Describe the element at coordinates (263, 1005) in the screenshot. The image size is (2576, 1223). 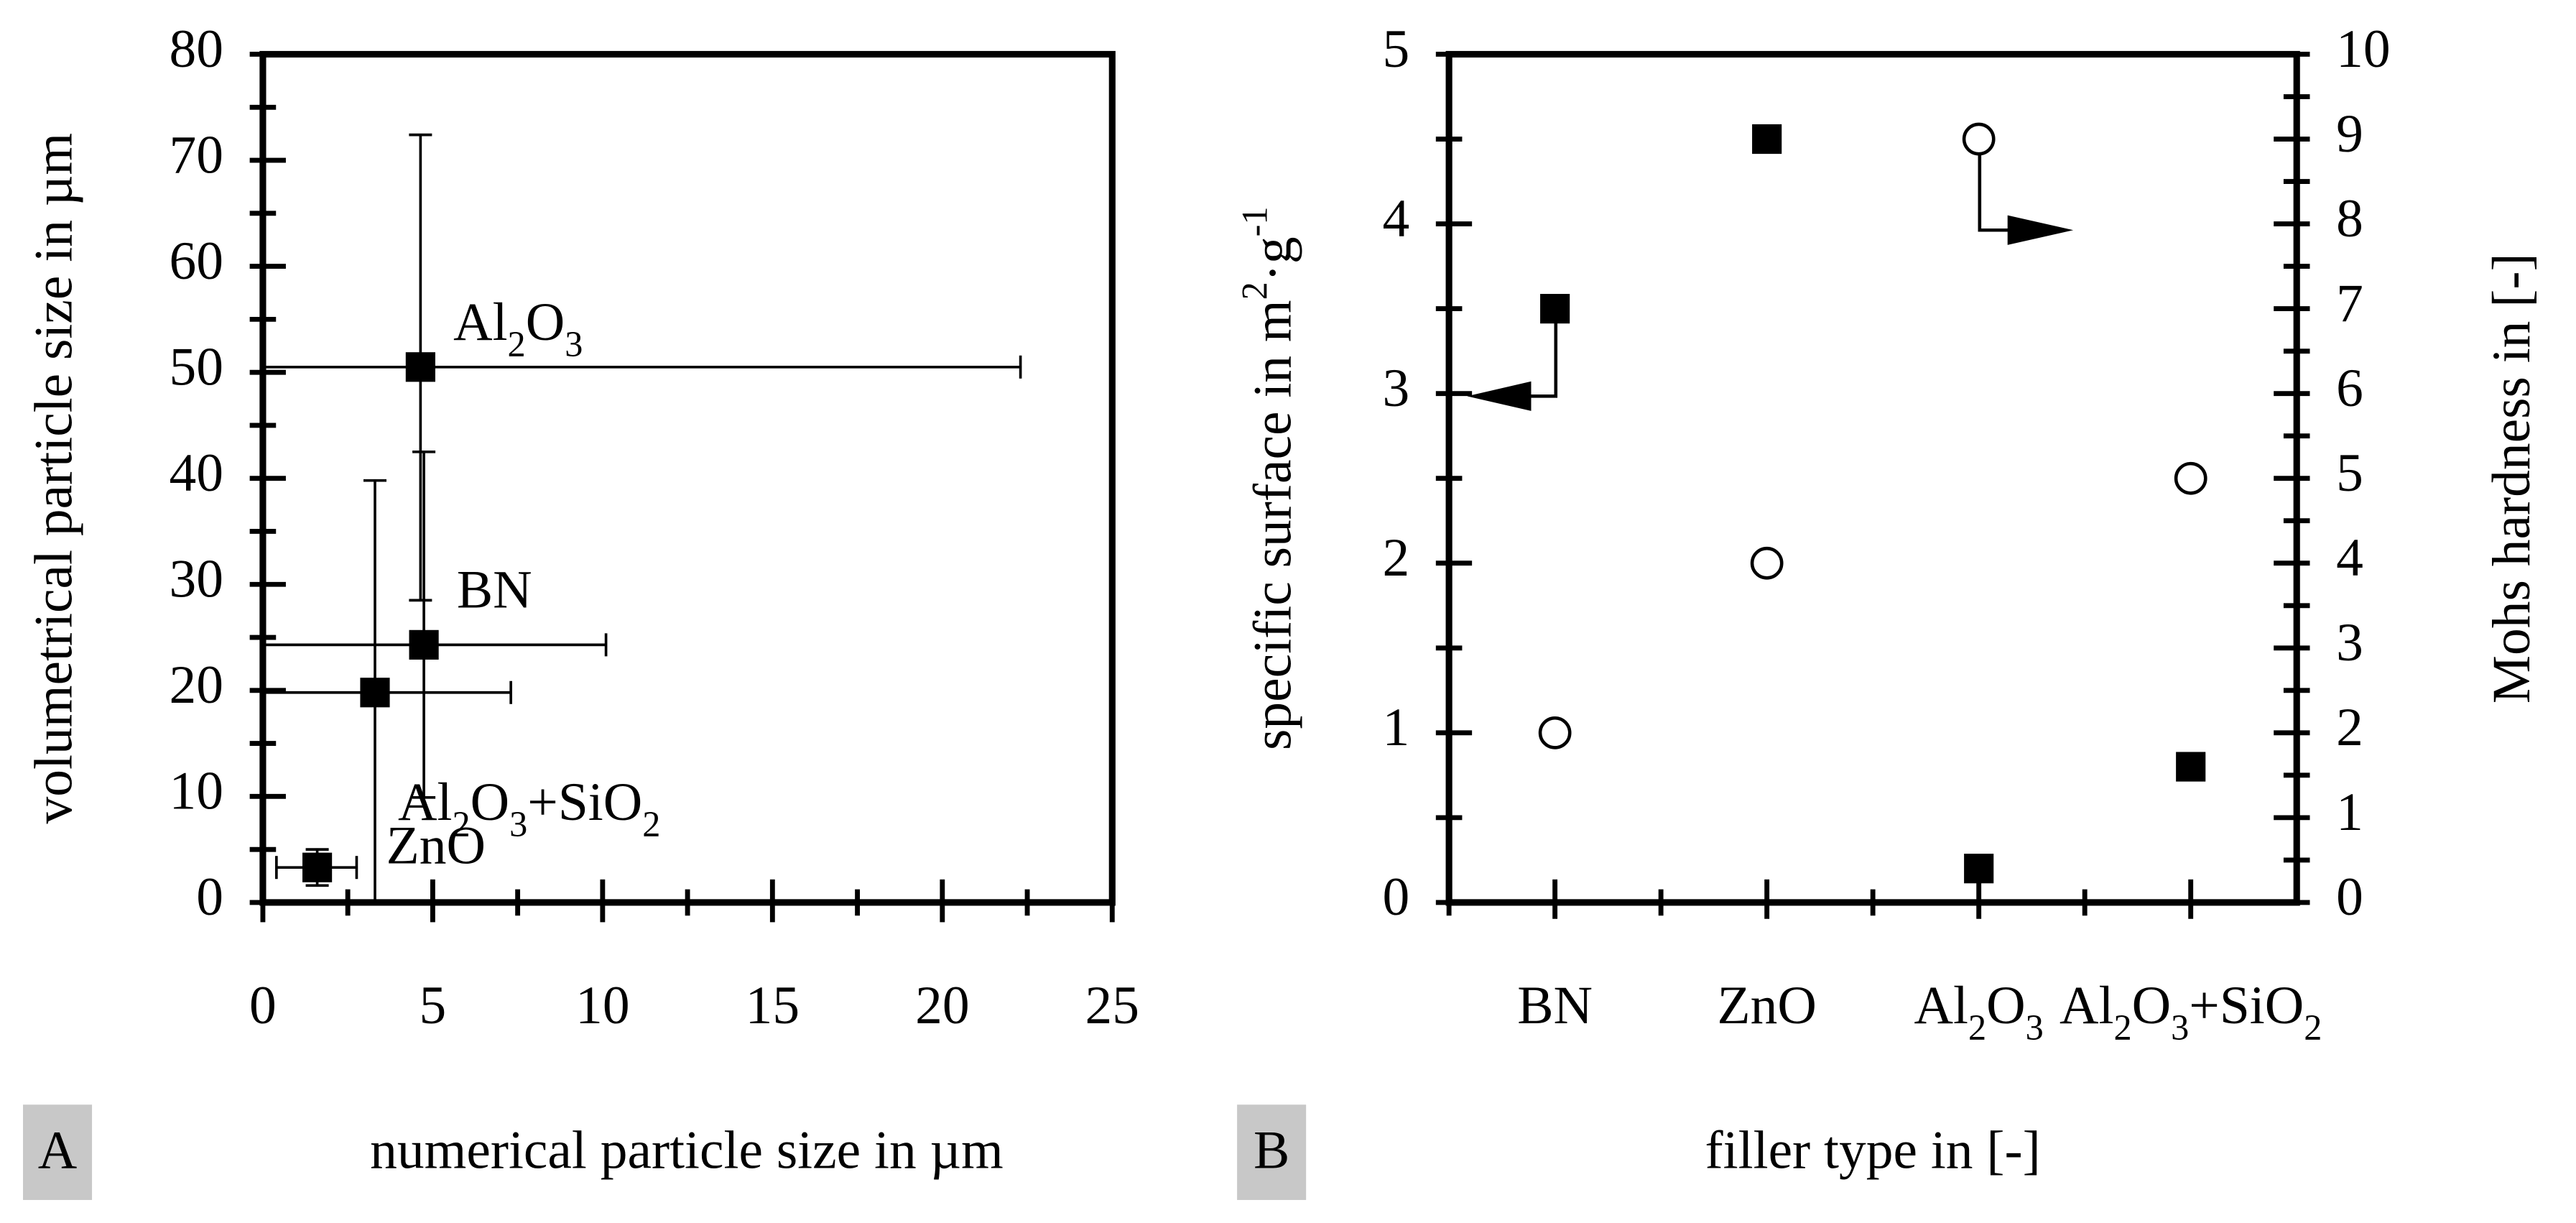
I see `x-tick-label: 0` at that location.